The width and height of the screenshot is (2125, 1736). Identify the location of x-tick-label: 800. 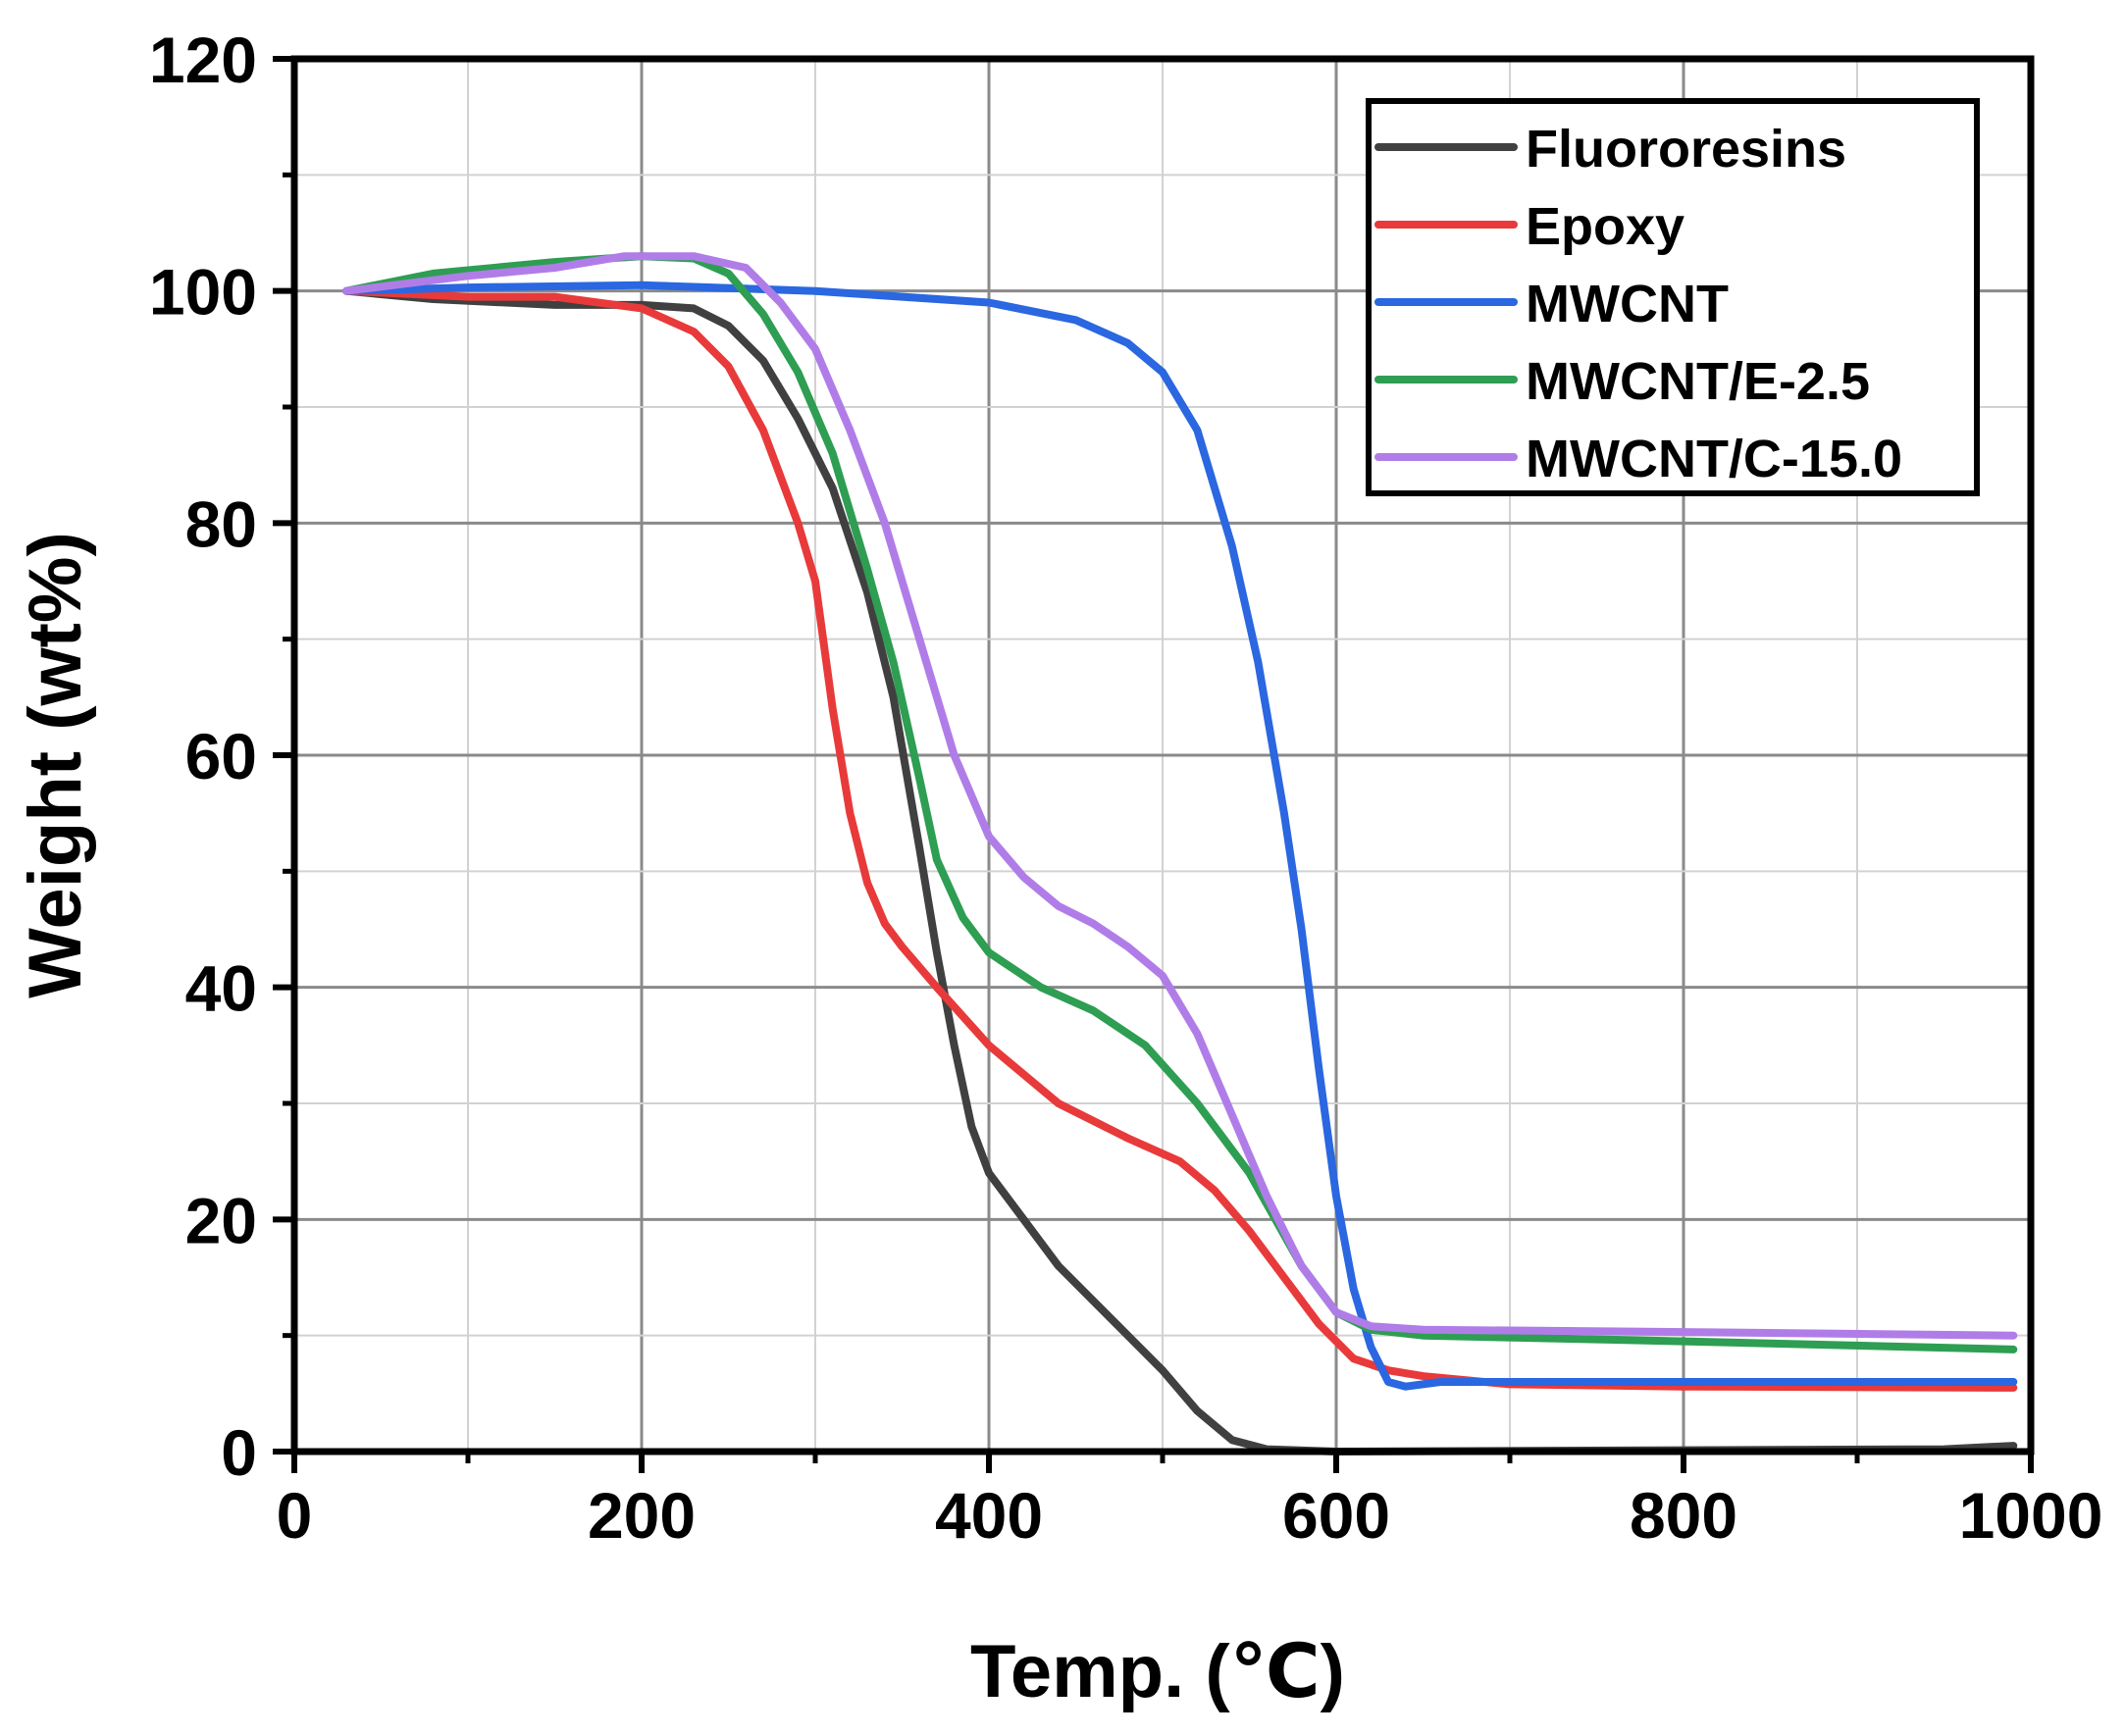
(1683, 1516).